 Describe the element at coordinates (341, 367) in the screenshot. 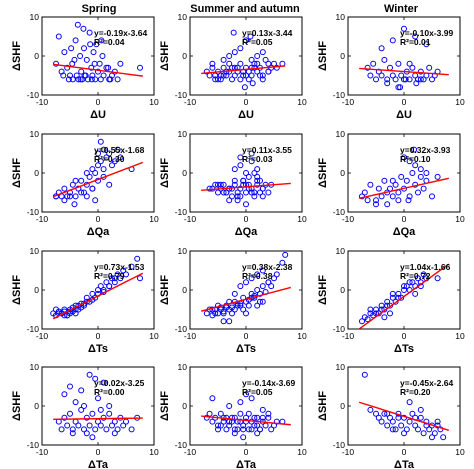

I see `y-tick-label: 10` at that location.